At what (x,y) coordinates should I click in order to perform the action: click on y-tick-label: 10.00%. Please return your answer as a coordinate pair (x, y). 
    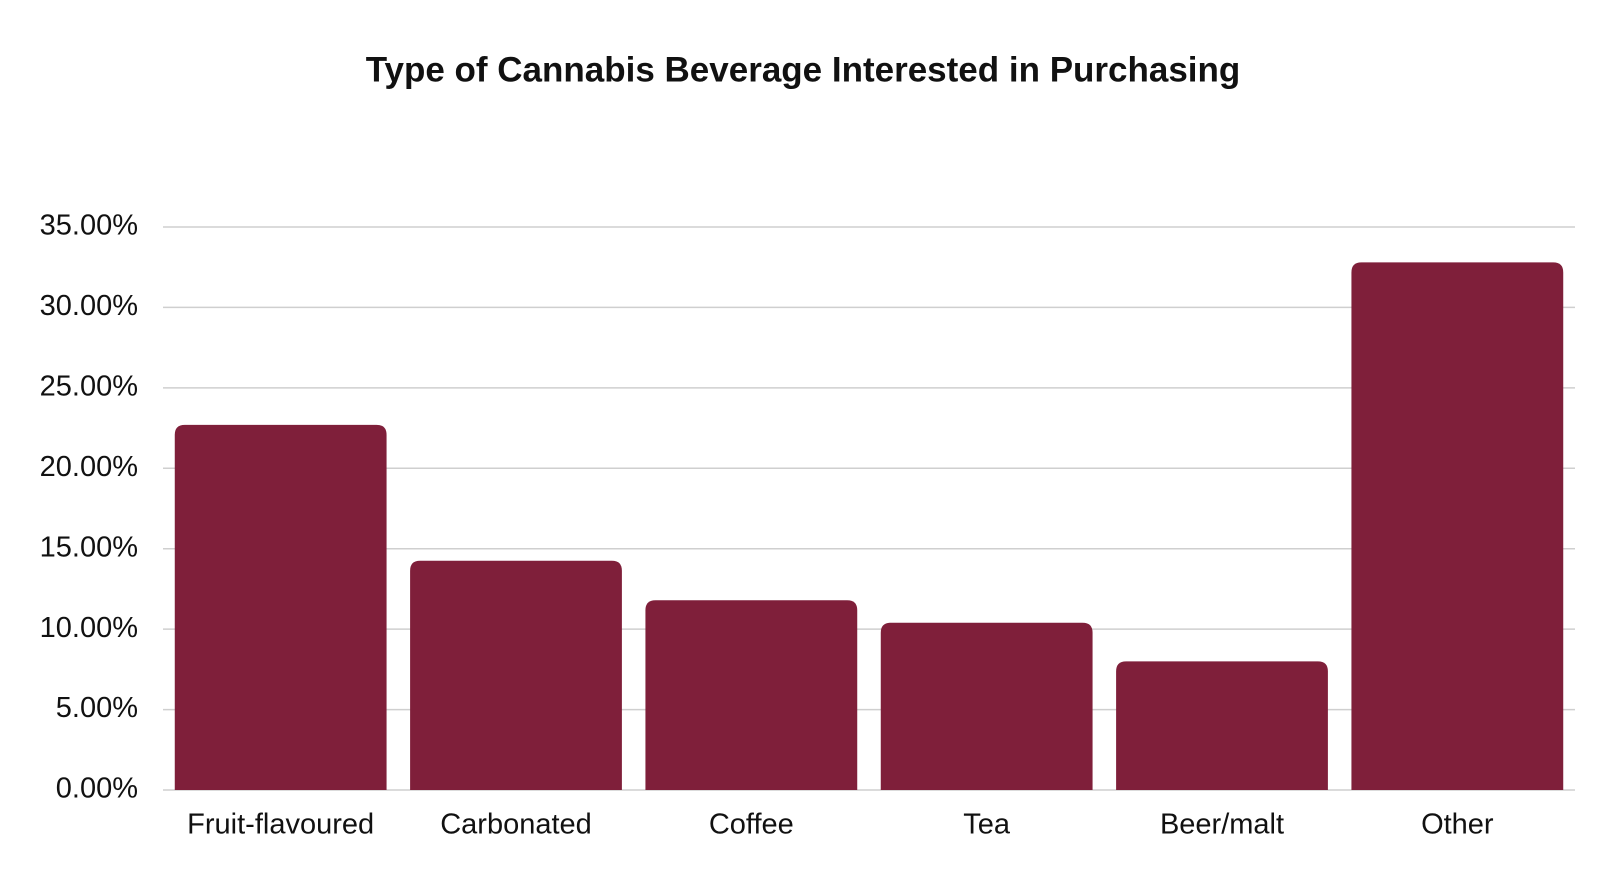
    Looking at the image, I should click on (89, 628).